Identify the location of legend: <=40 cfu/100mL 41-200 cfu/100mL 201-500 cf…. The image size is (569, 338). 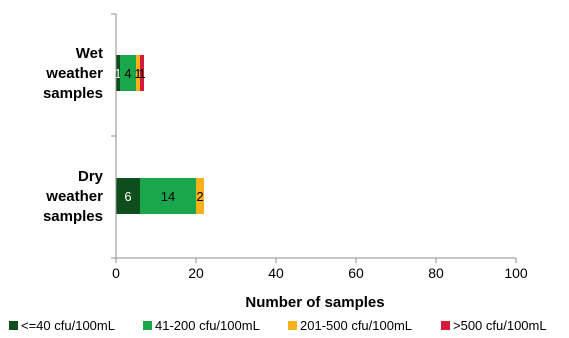
(278, 325).